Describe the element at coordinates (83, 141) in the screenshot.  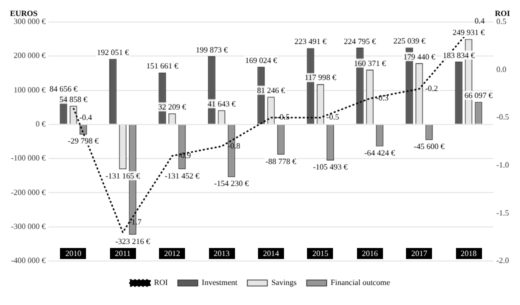
I see `data-label: -29 798 €` at that location.